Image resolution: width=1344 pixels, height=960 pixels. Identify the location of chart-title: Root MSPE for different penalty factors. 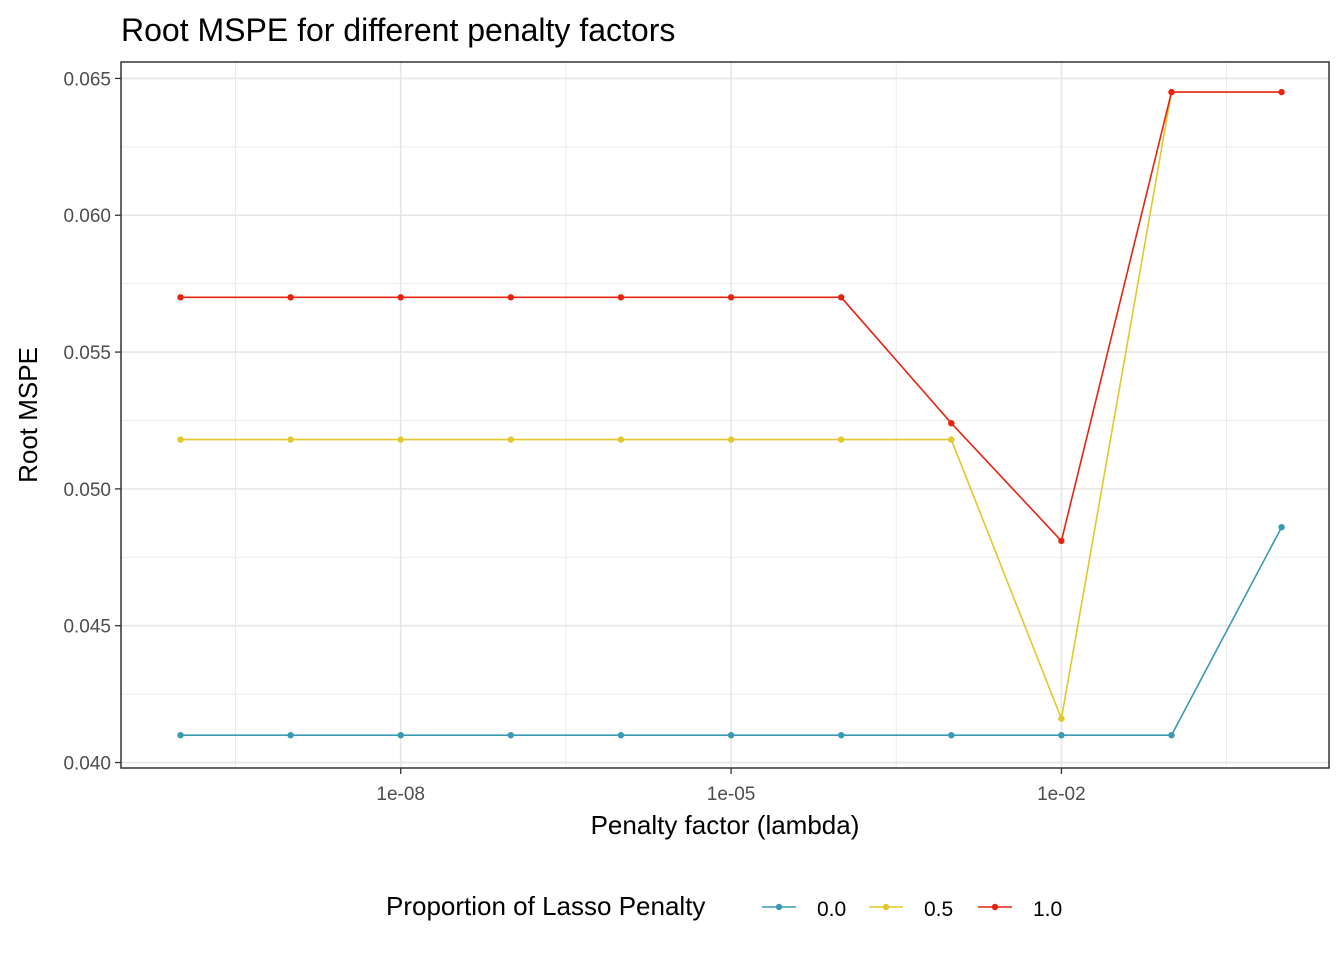
(398, 30).